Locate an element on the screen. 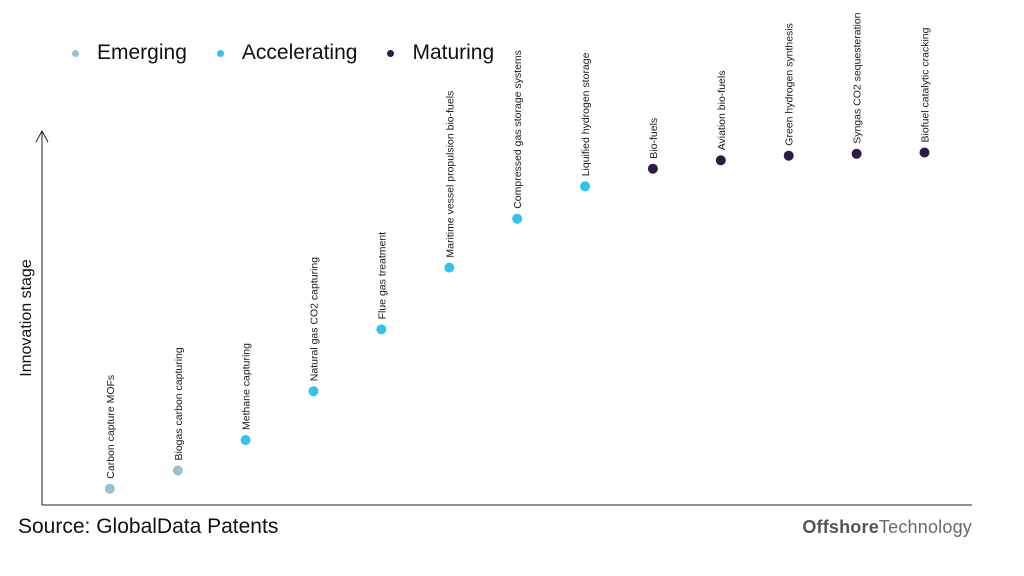 The width and height of the screenshot is (1024, 576). data-label: Biofuel catalytic cracking is located at coordinates (926, 84).